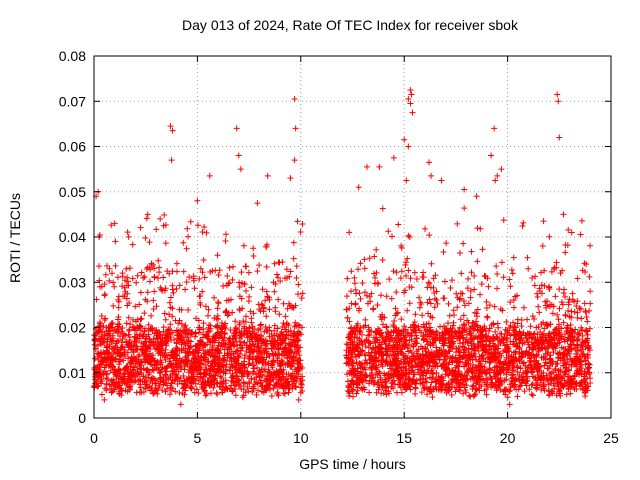  What do you see at coordinates (72, 147) in the screenshot?
I see `y-tick-label: 0.06` at bounding box center [72, 147].